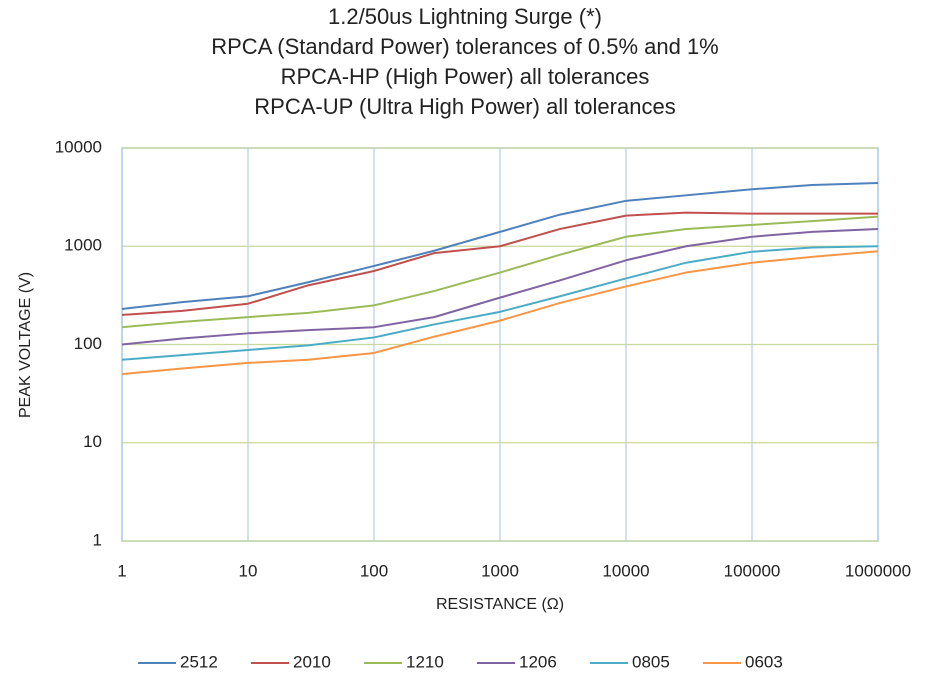  What do you see at coordinates (25, 345) in the screenshot?
I see `y-axis-label: PEAK VOLTAGE (V)` at bounding box center [25, 345].